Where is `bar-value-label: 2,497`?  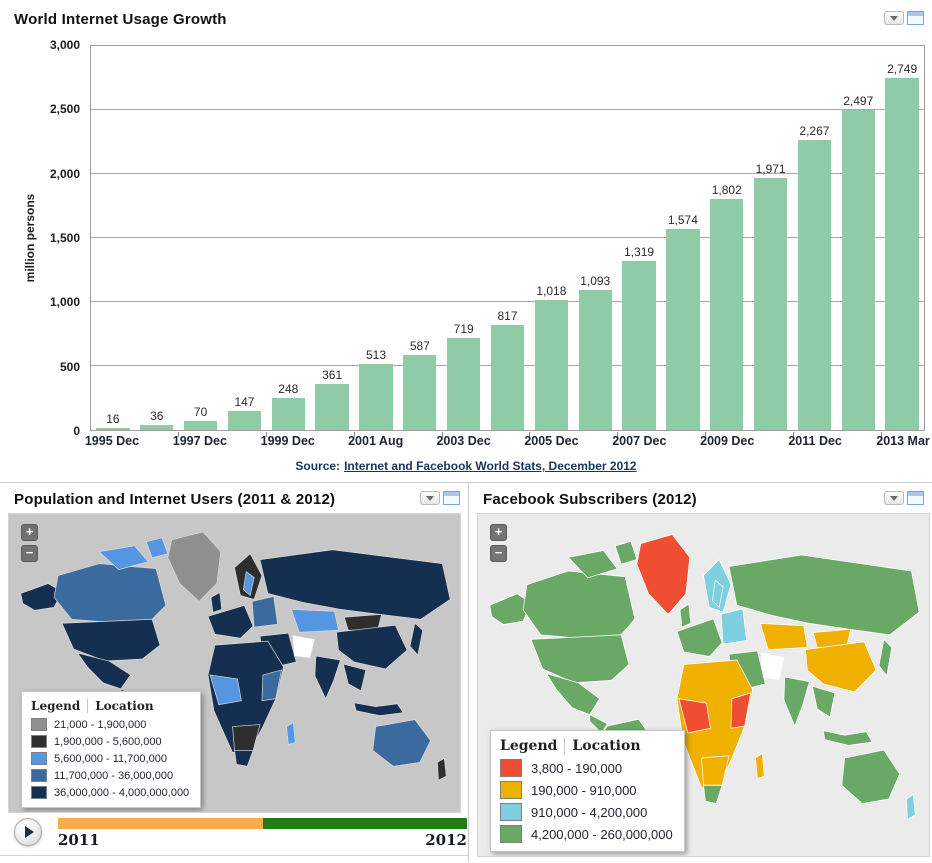 bar-value-label: 2,497 is located at coordinates (858, 101).